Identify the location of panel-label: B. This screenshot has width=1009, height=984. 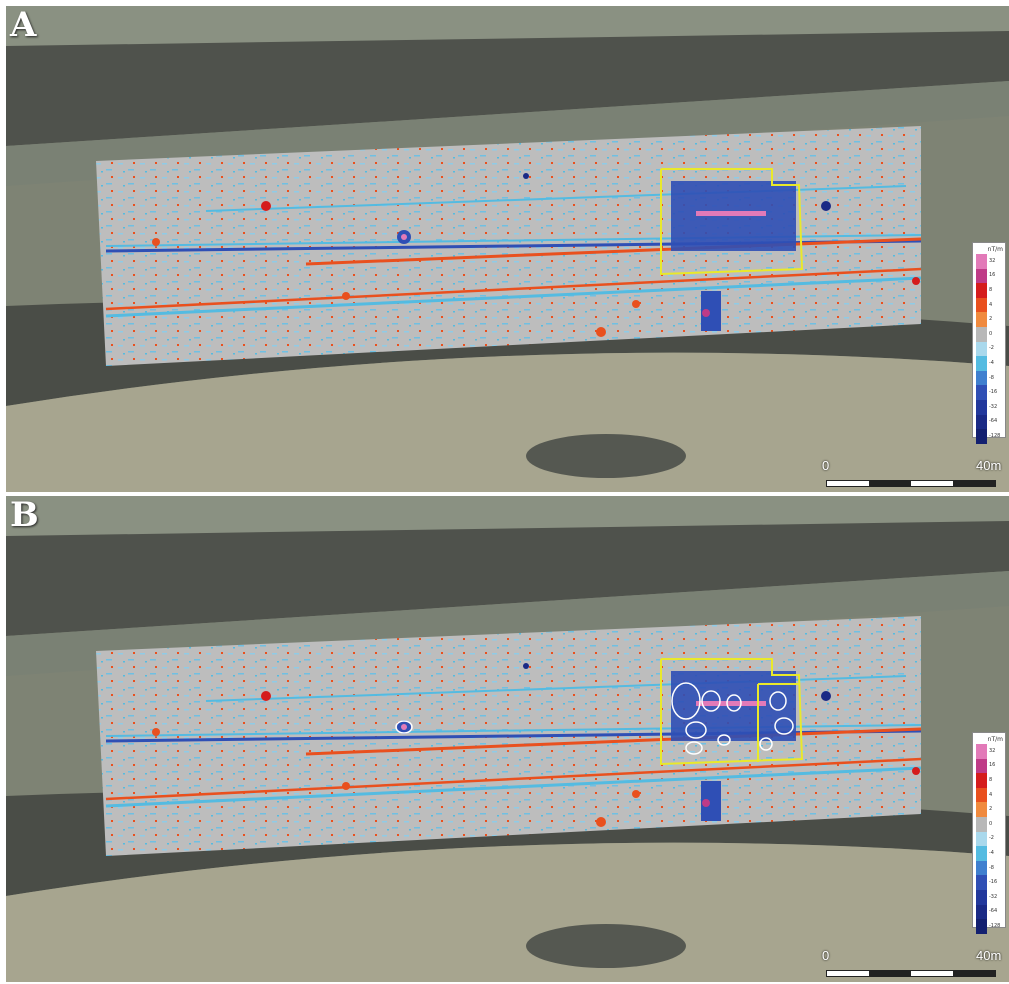
(24, 515).